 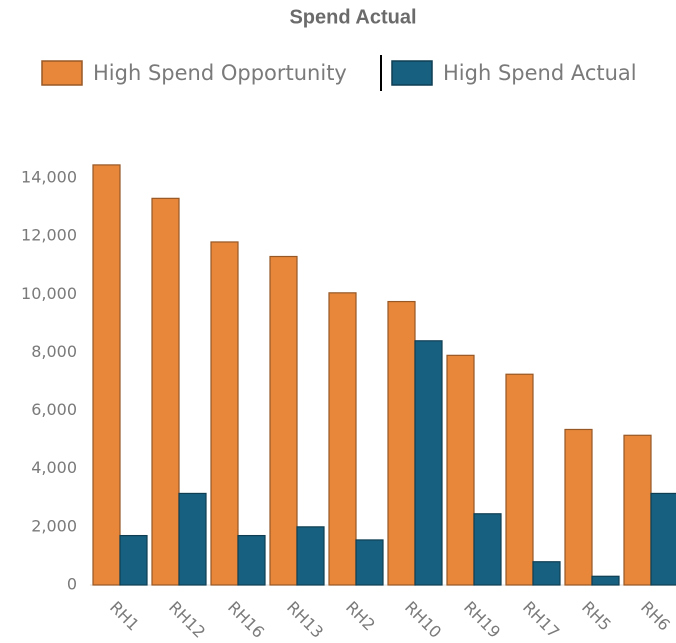 I want to click on x-tick-label: RH12, so click(x=187, y=620).